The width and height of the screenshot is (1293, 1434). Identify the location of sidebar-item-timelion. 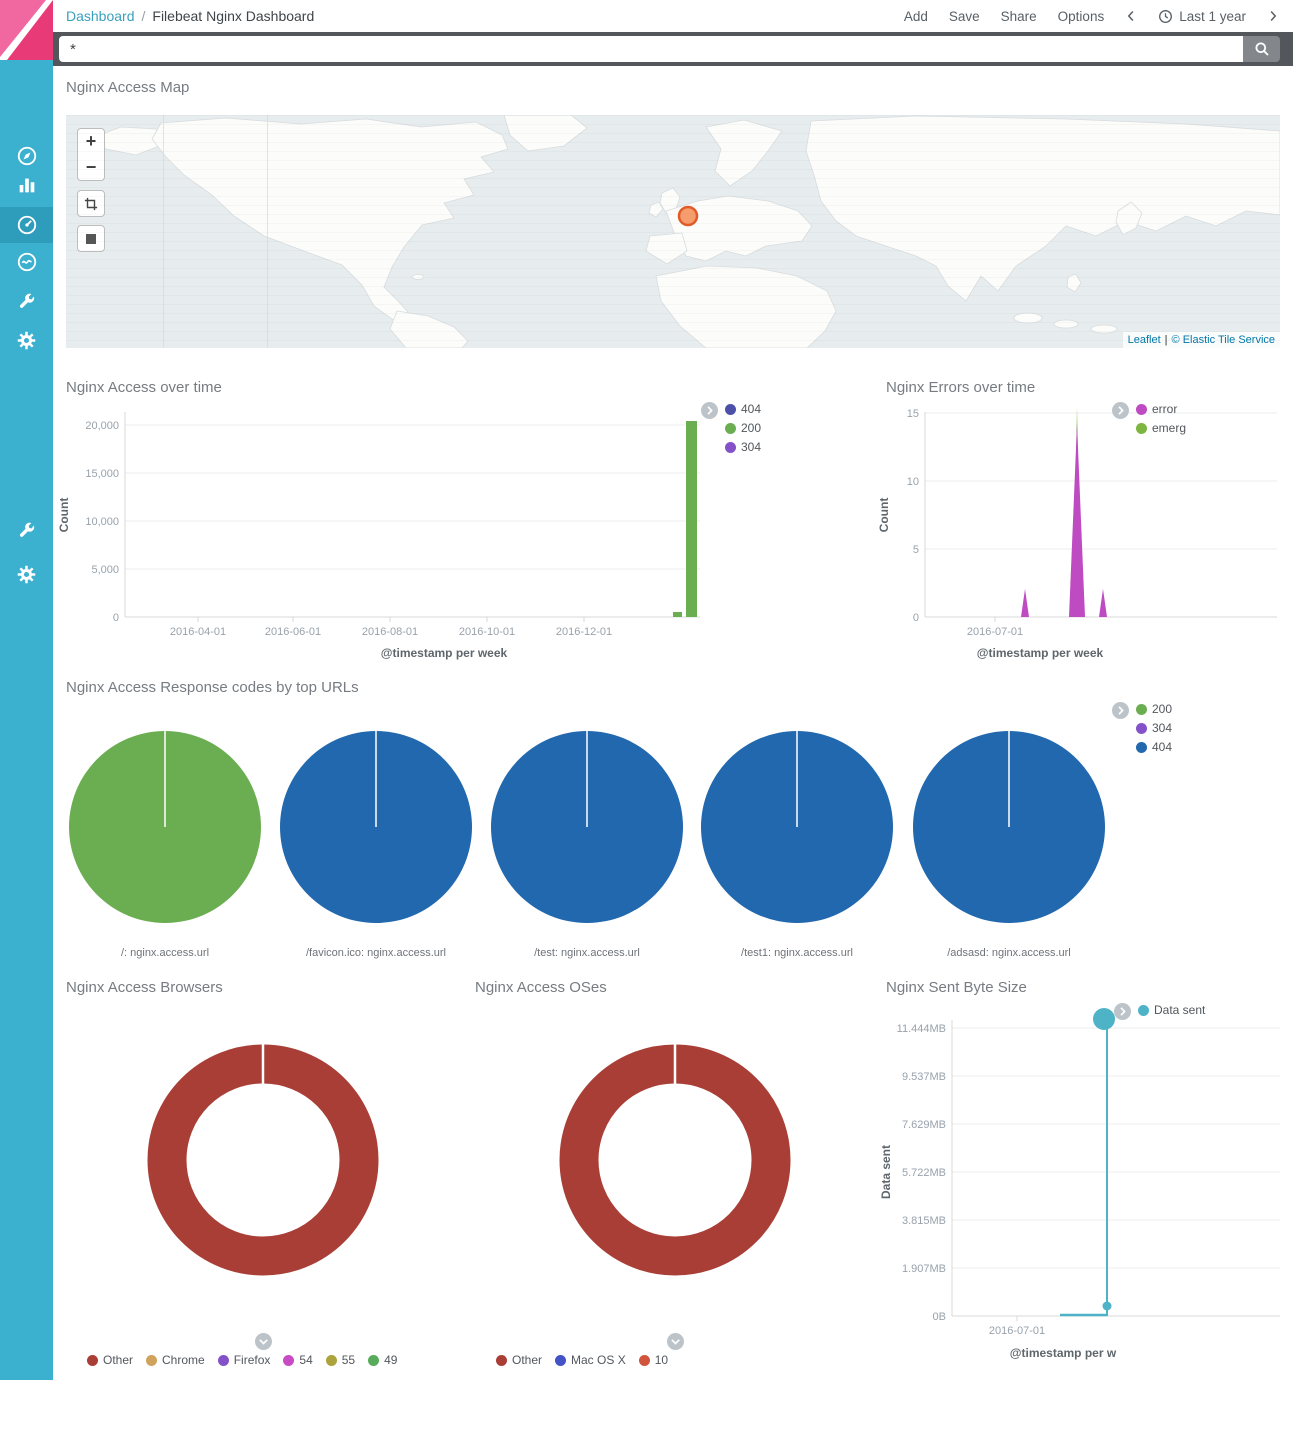
(26, 262).